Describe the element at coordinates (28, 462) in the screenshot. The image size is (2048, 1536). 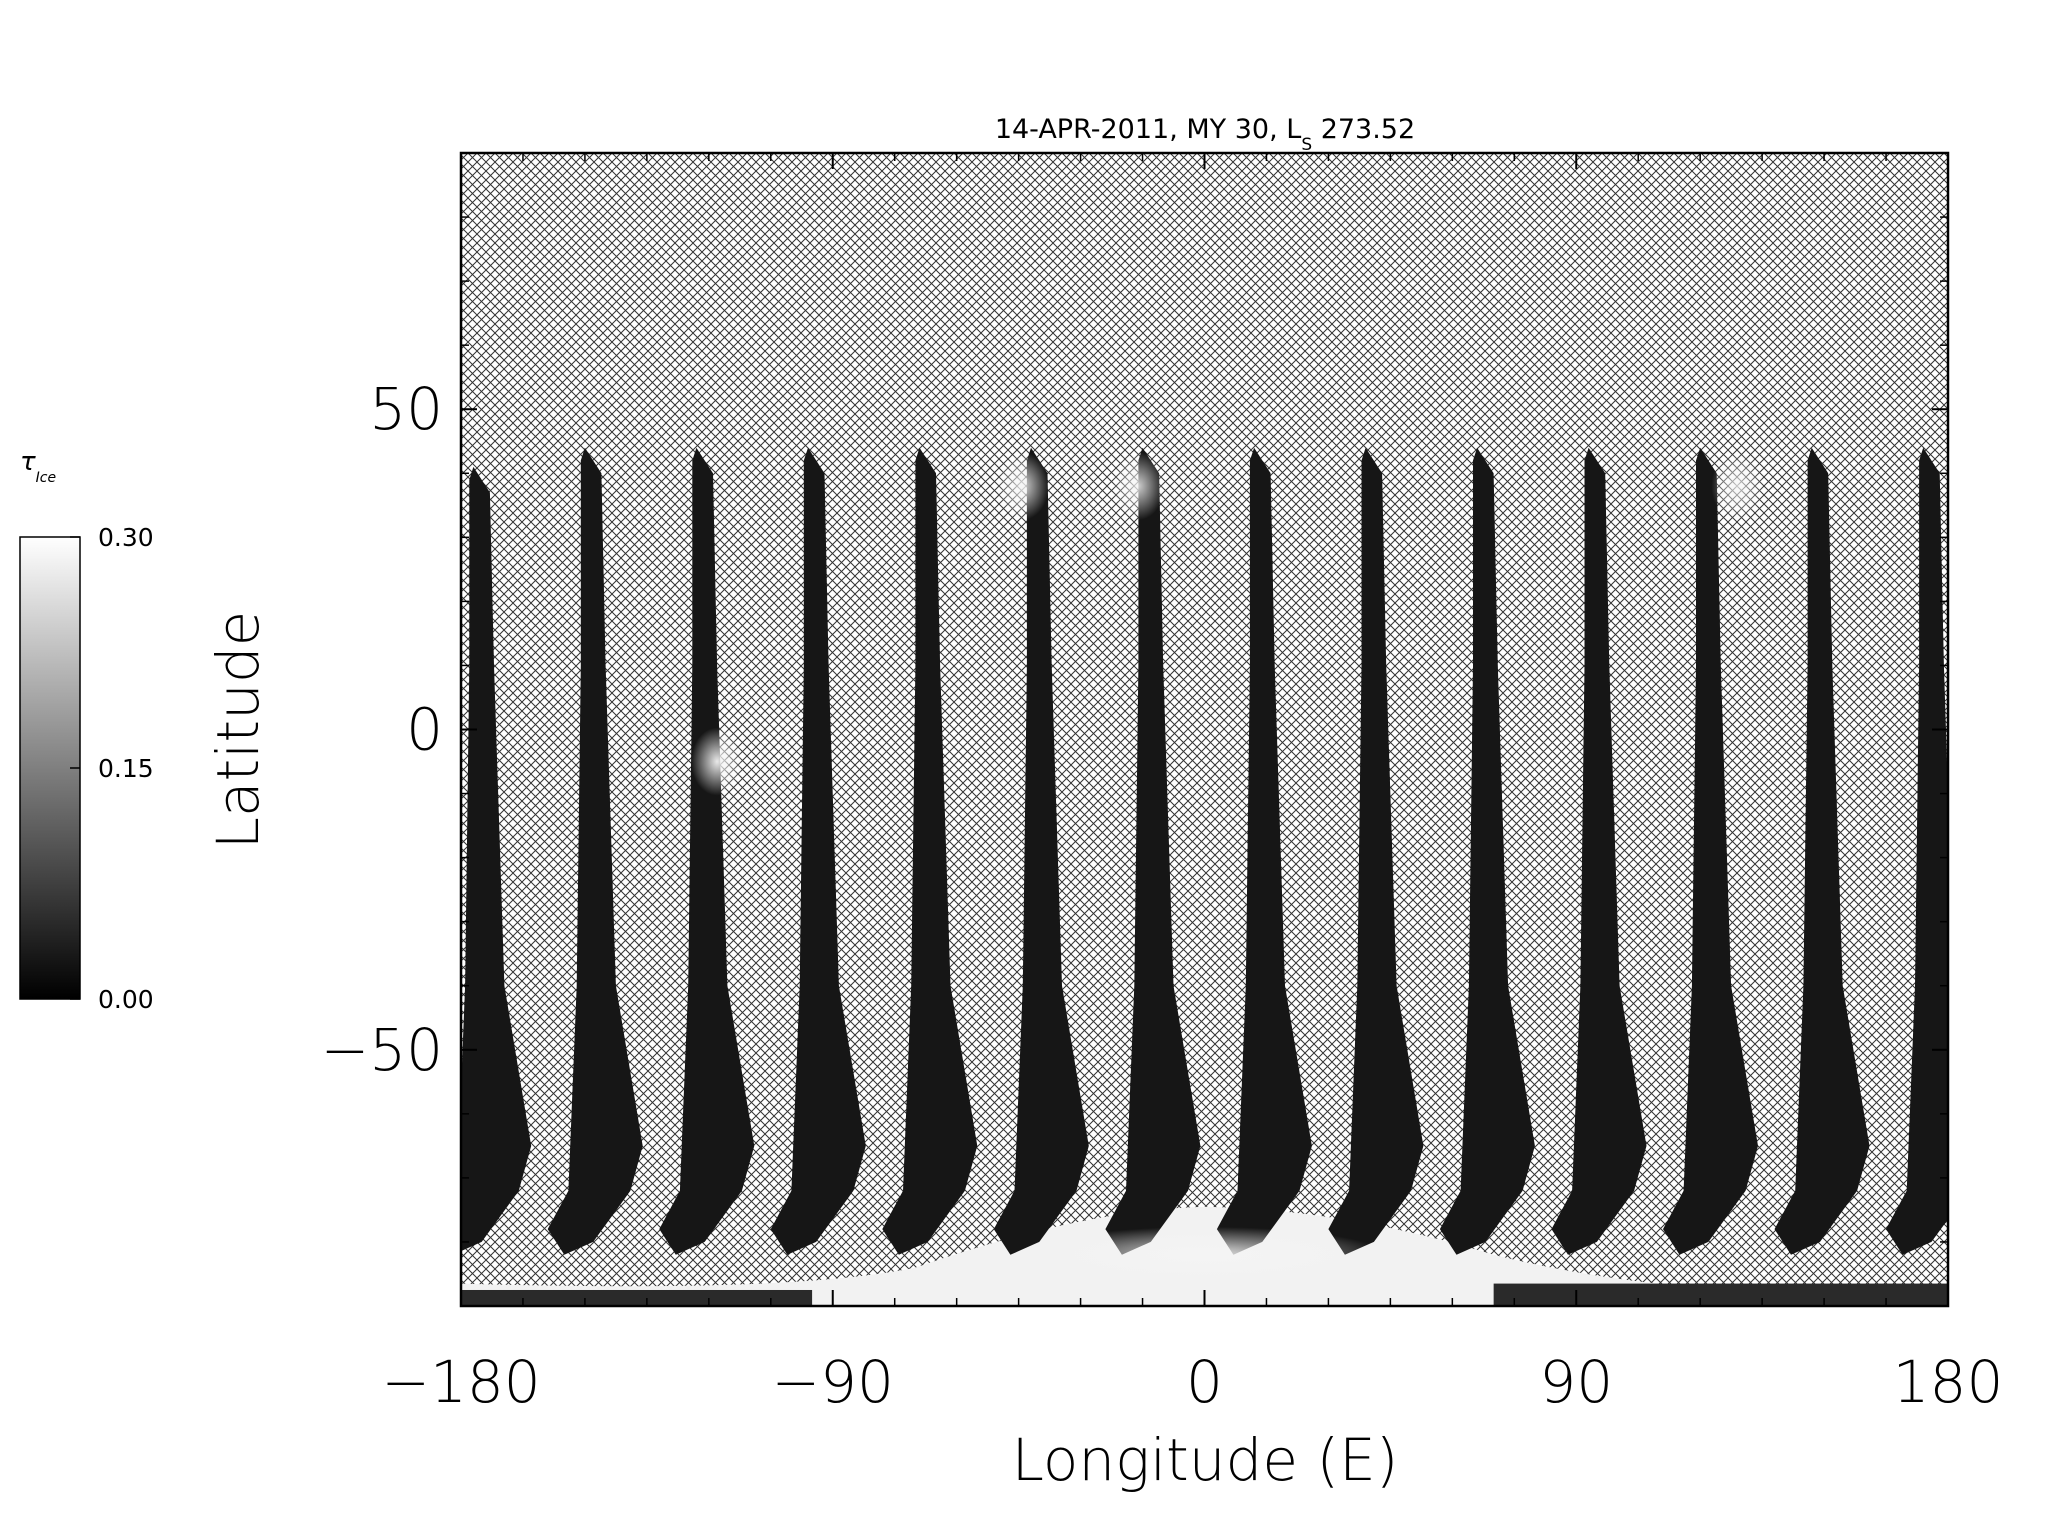
I see `colorbar-label-symbol: τ` at that location.